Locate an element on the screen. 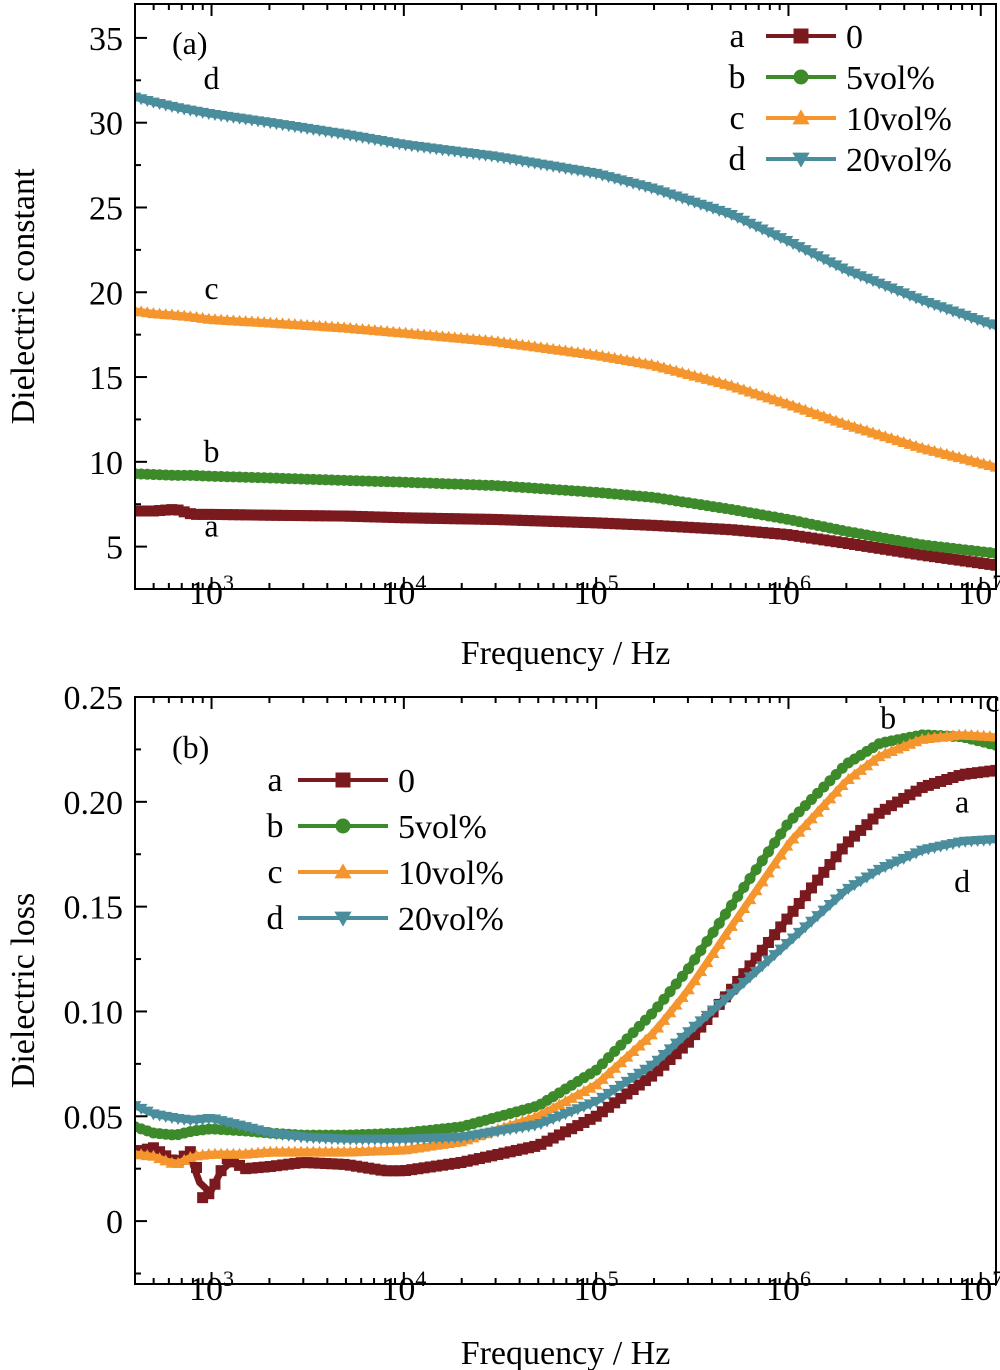 This screenshot has height=1370, width=1000. x-tick-label: 10³ is located at coordinates (211, 1287).